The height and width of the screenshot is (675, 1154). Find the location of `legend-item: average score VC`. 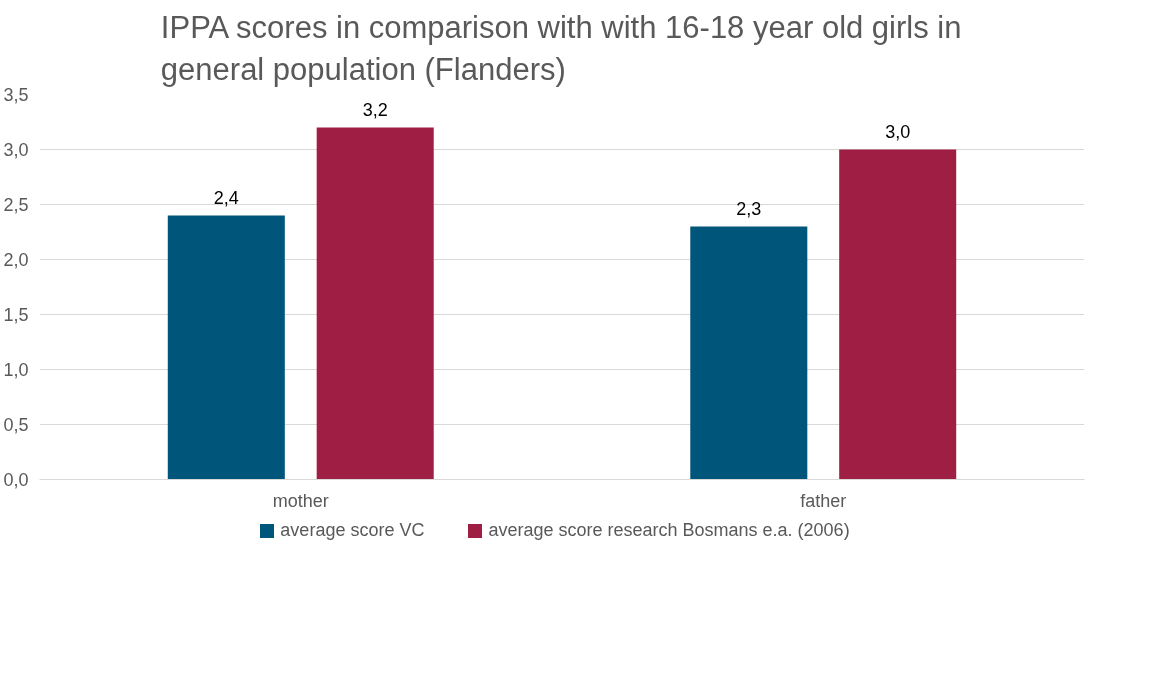

legend-item: average score VC is located at coordinates (342, 531).